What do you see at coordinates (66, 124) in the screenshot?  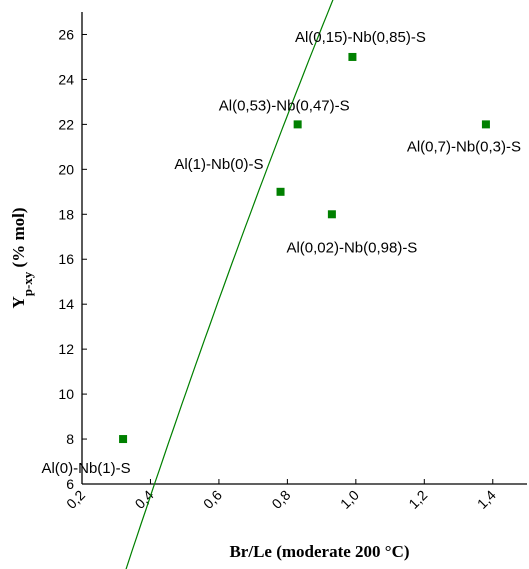 I see `y-tick-label: 22` at bounding box center [66, 124].